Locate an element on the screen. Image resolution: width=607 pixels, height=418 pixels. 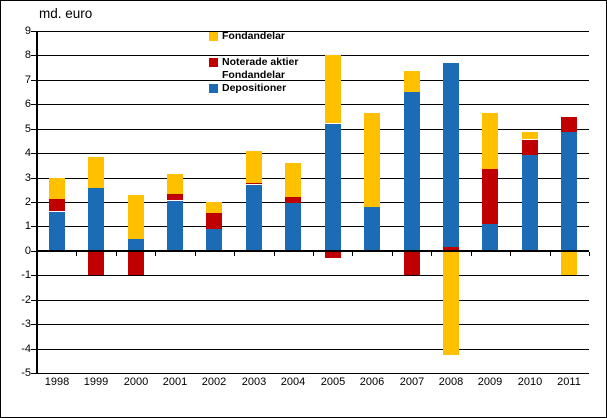
y-tick-label: 4 is located at coordinates (27, 153).